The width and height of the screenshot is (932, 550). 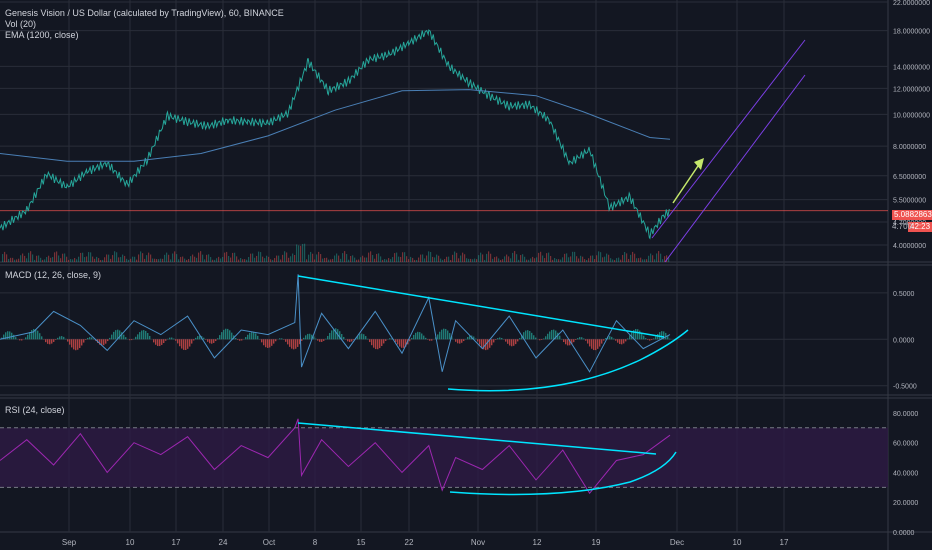 I want to click on partial-price-label: 4.700, so click(x=902, y=226).